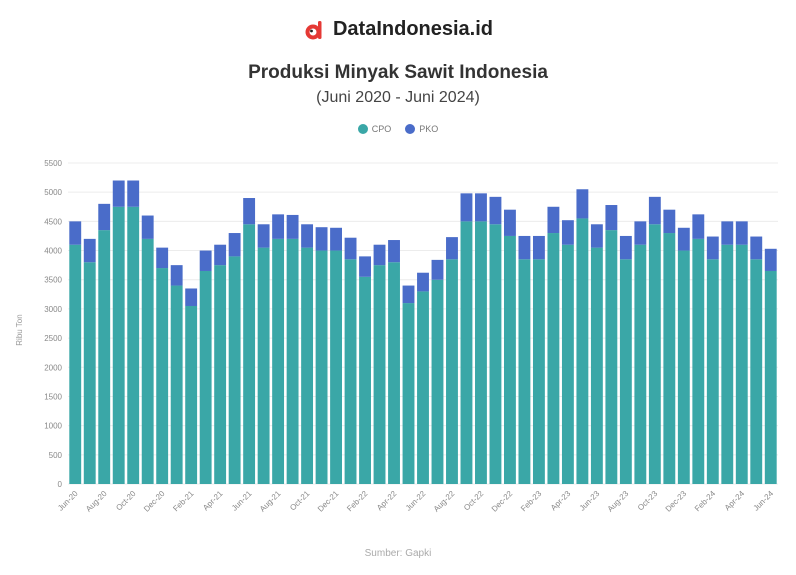  I want to click on legend-item-pko: PKO, so click(421, 129).